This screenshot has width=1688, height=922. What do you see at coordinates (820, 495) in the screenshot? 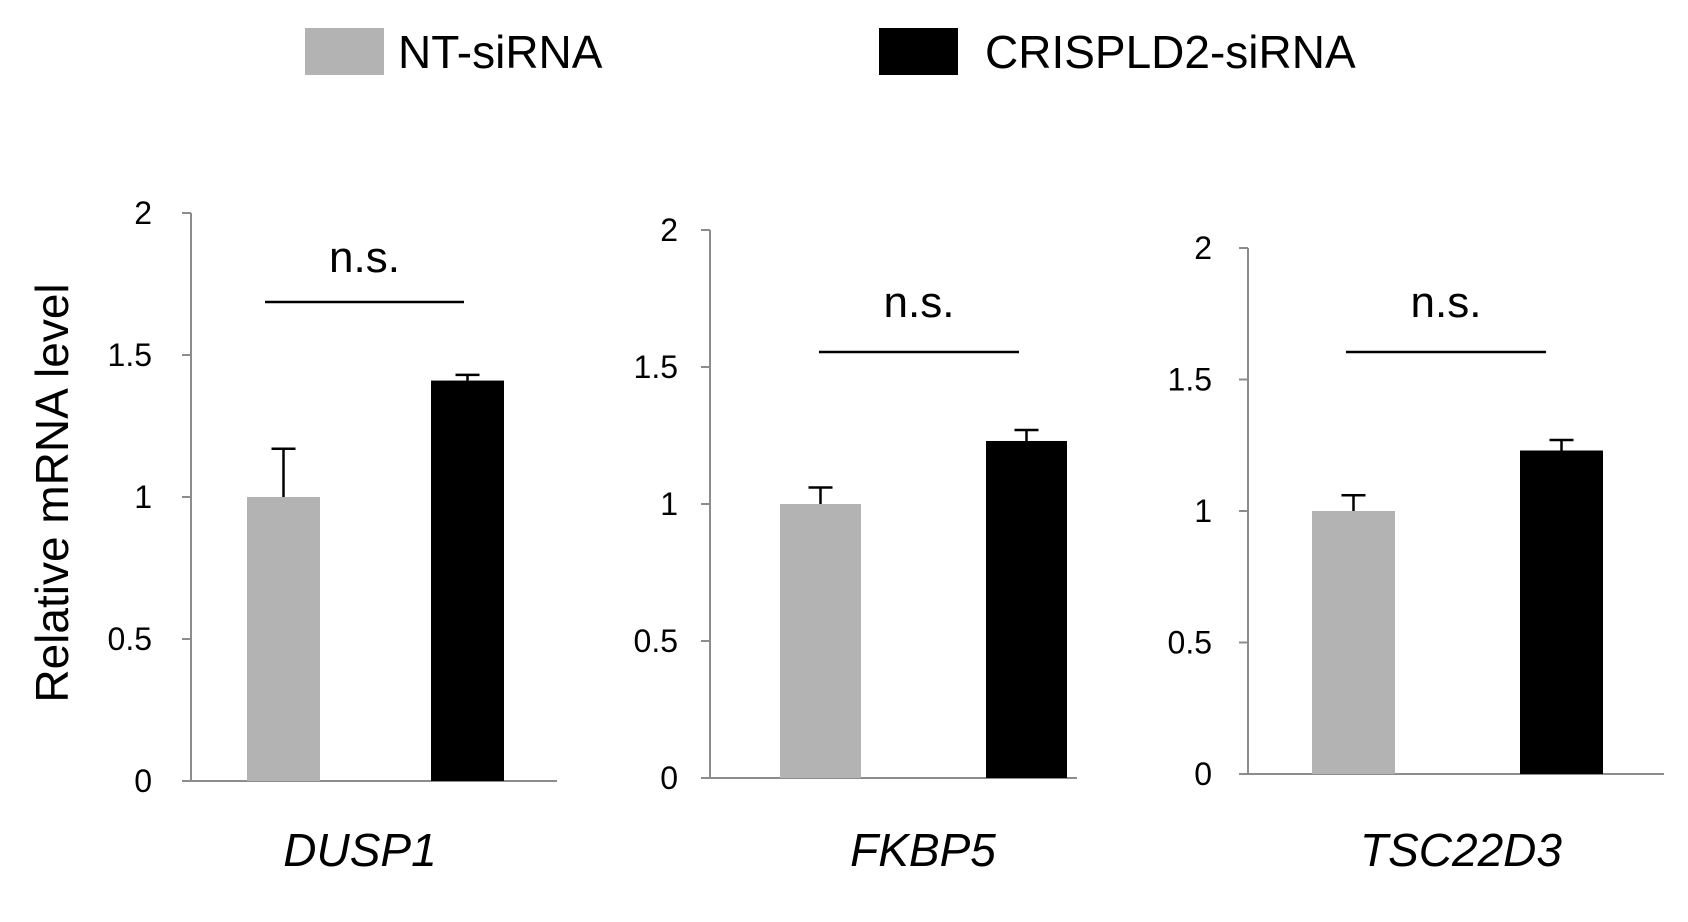
I see `error-bar-nt-sirna-fkbp5` at bounding box center [820, 495].